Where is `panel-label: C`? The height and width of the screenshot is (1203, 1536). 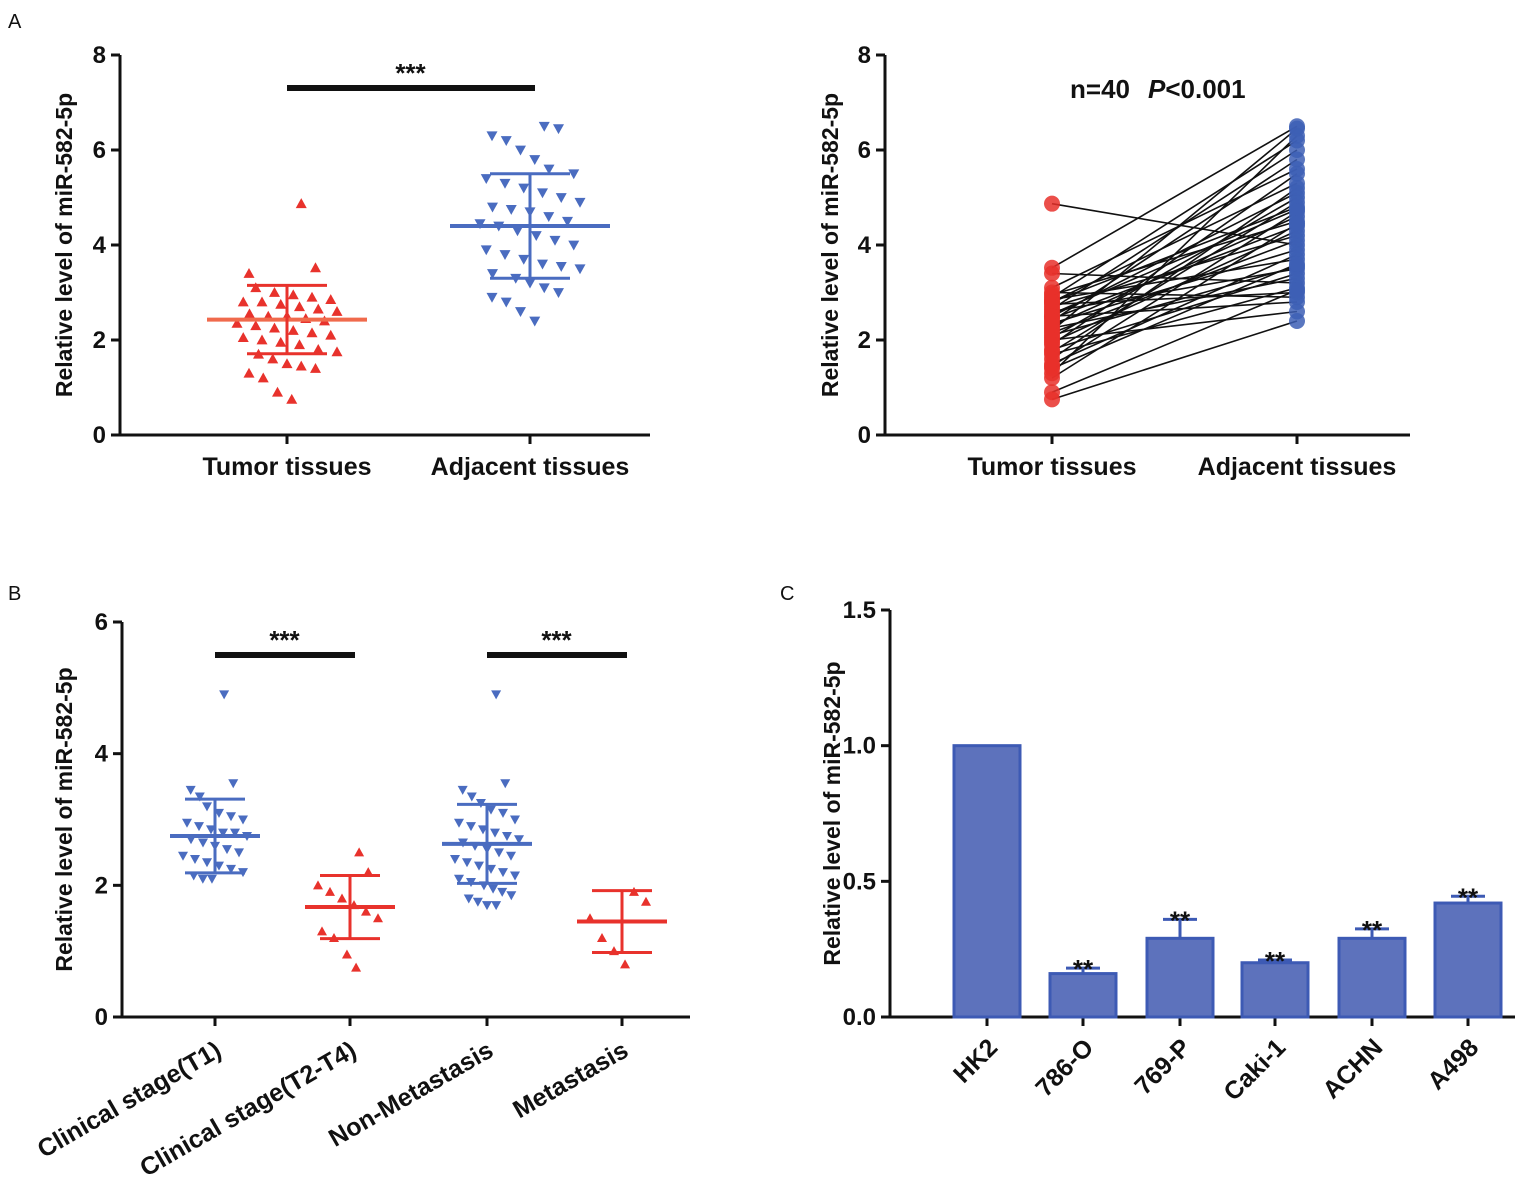 panel-label: C is located at coordinates (787, 594).